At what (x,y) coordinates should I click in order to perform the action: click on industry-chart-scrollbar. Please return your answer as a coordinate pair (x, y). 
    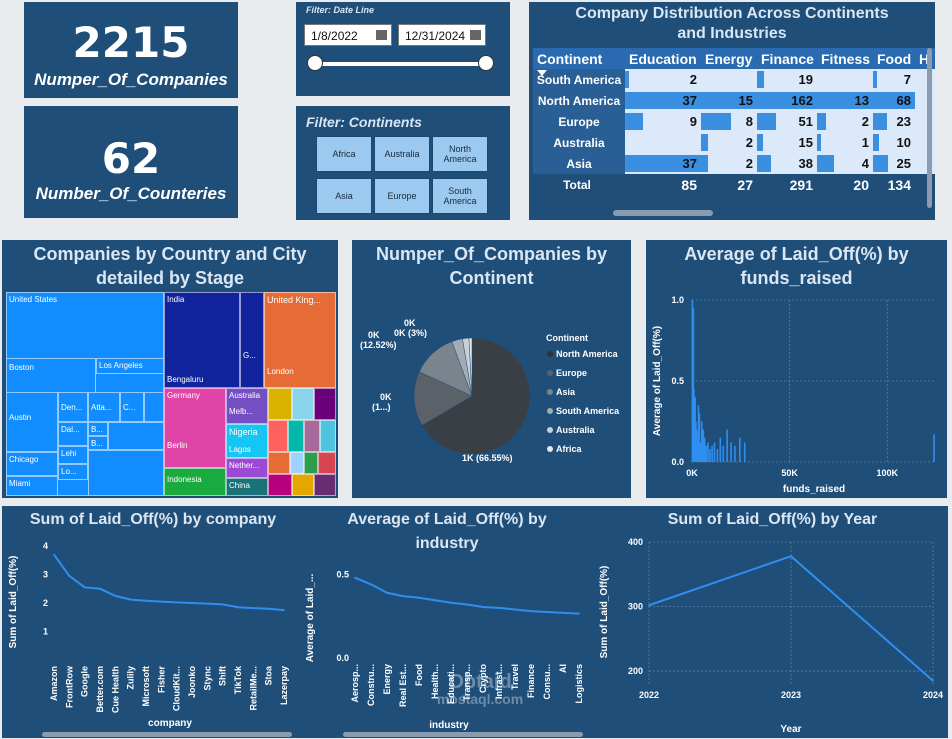
    Looking at the image, I should click on (463, 734).